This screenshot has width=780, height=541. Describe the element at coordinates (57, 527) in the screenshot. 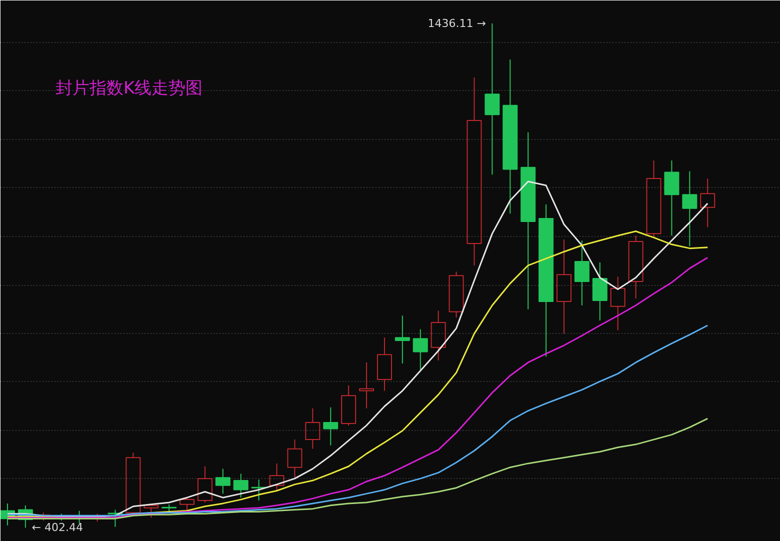

I see `annotation: ← 402.44` at that location.